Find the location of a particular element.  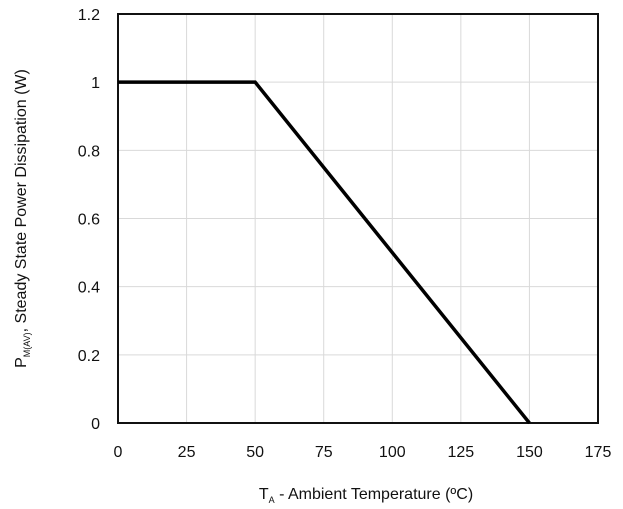

x-tick-label: 125 is located at coordinates (461, 452).